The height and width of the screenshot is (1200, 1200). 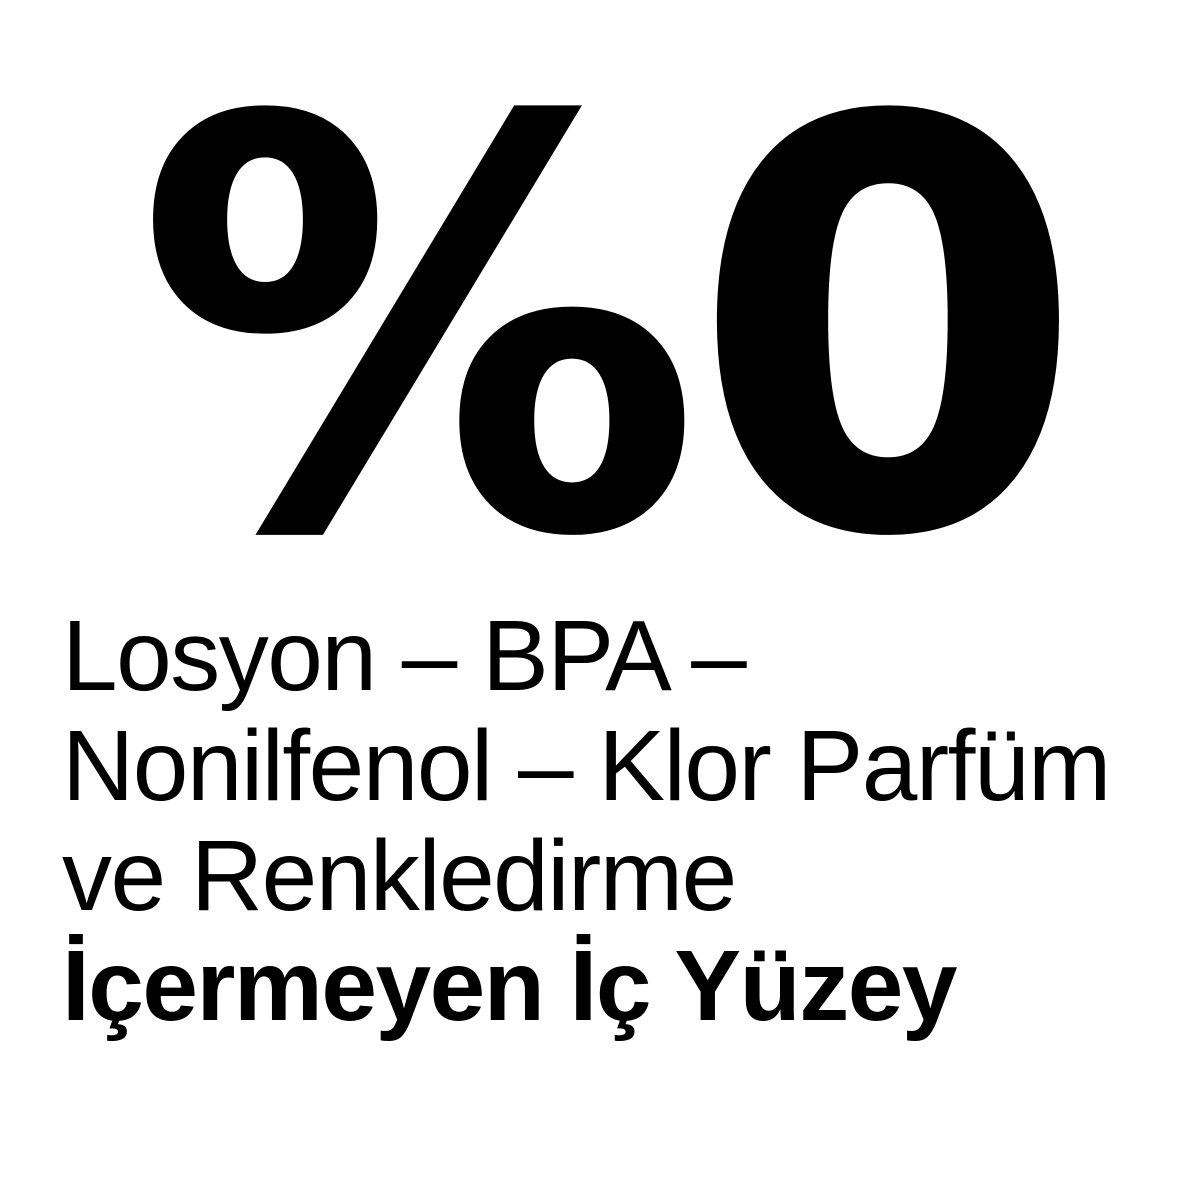 What do you see at coordinates (404, 656) in the screenshot?
I see `claim-line-1: Losyon – BPA –` at bounding box center [404, 656].